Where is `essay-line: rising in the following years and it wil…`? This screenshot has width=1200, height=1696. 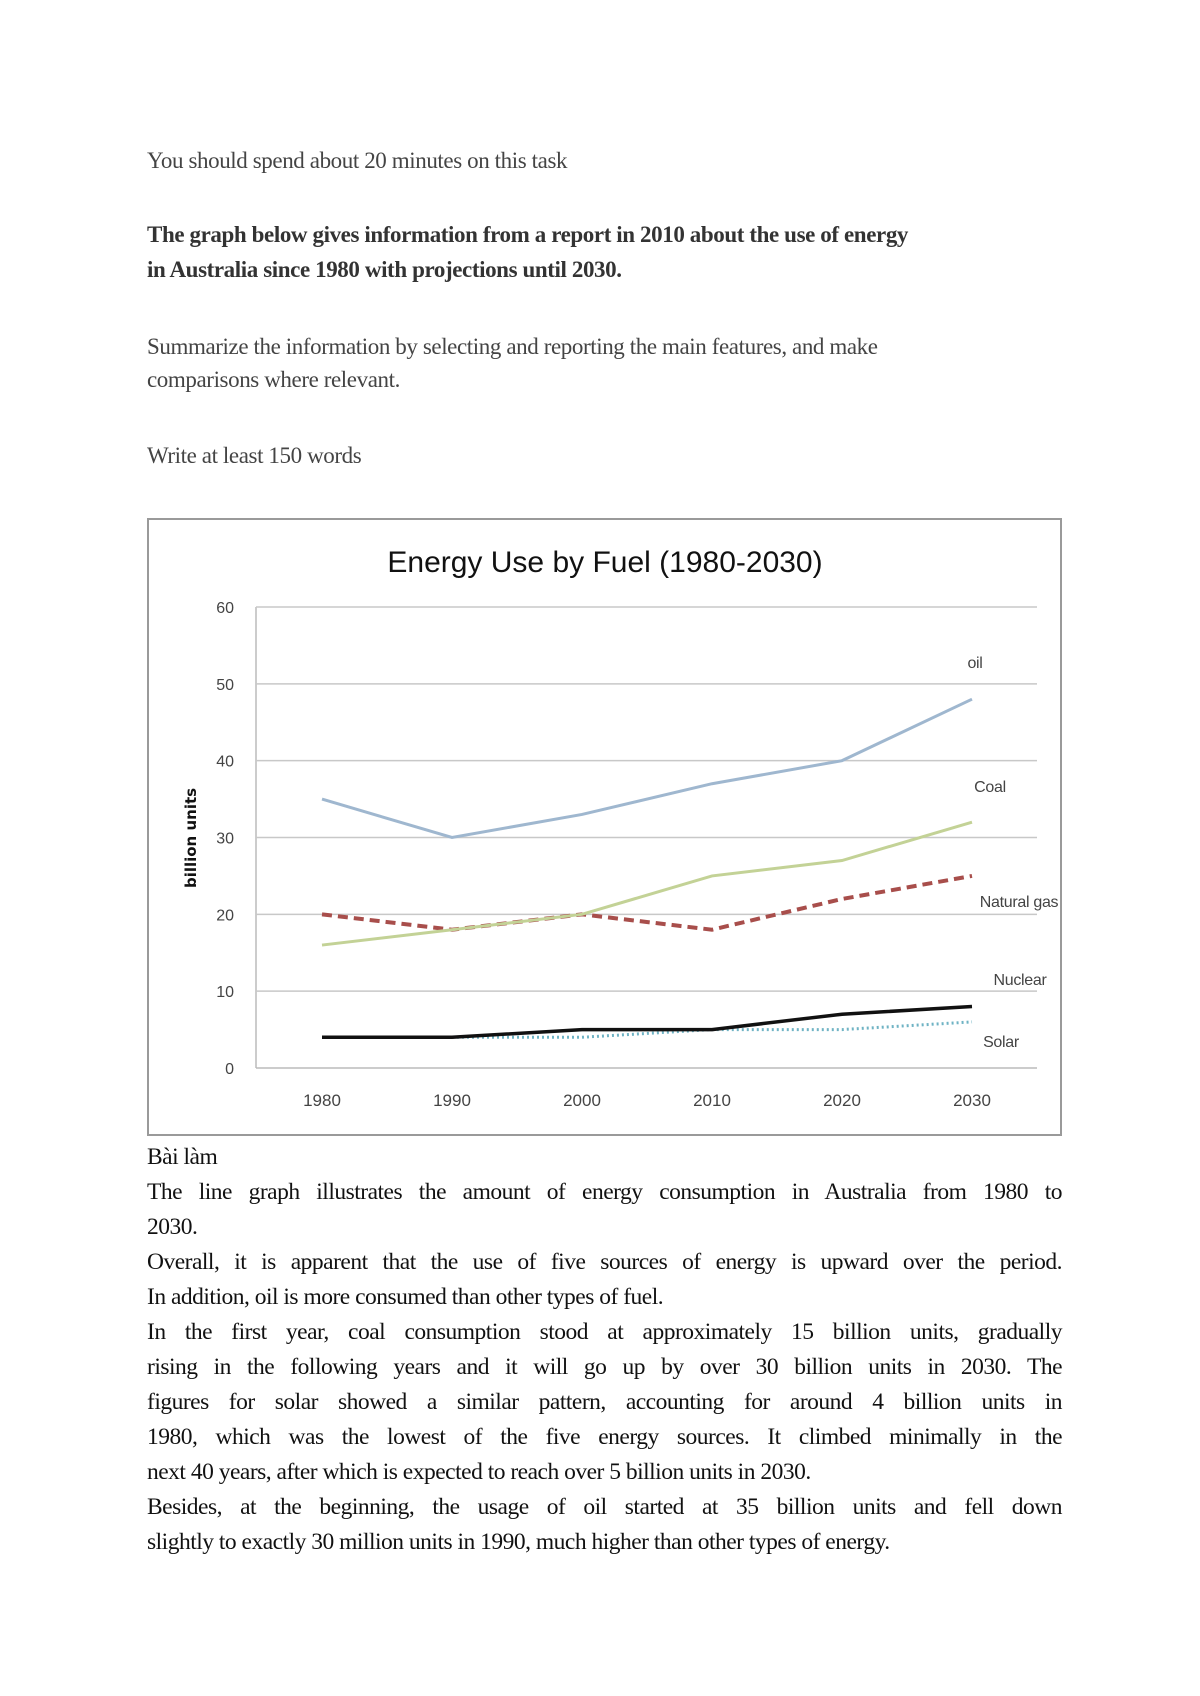
essay-line: rising in the following years and it wil… is located at coordinates (605, 1367).